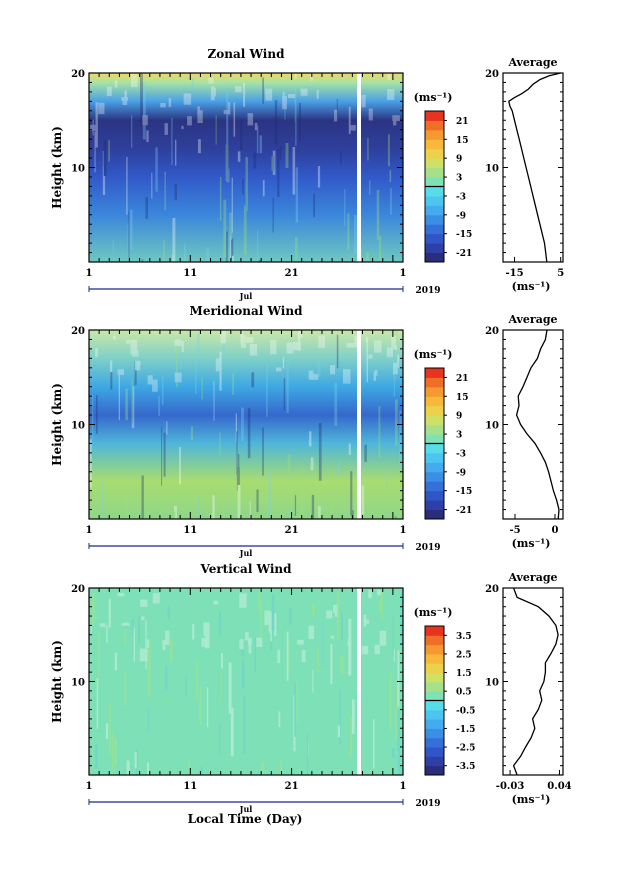  Describe the element at coordinates (245, 569) in the screenshot. I see `panel-title: Vertical Wind` at that location.